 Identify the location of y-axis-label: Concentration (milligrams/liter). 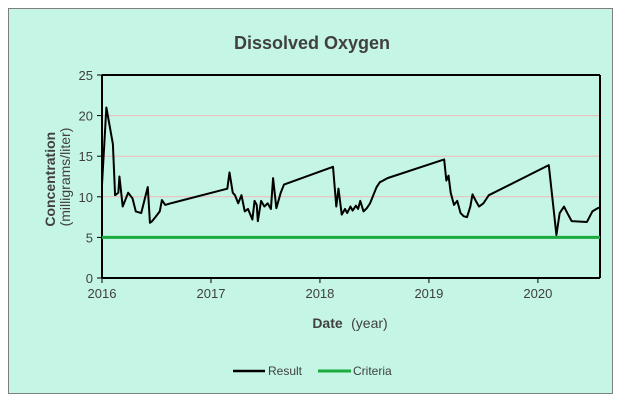
(57, 176).